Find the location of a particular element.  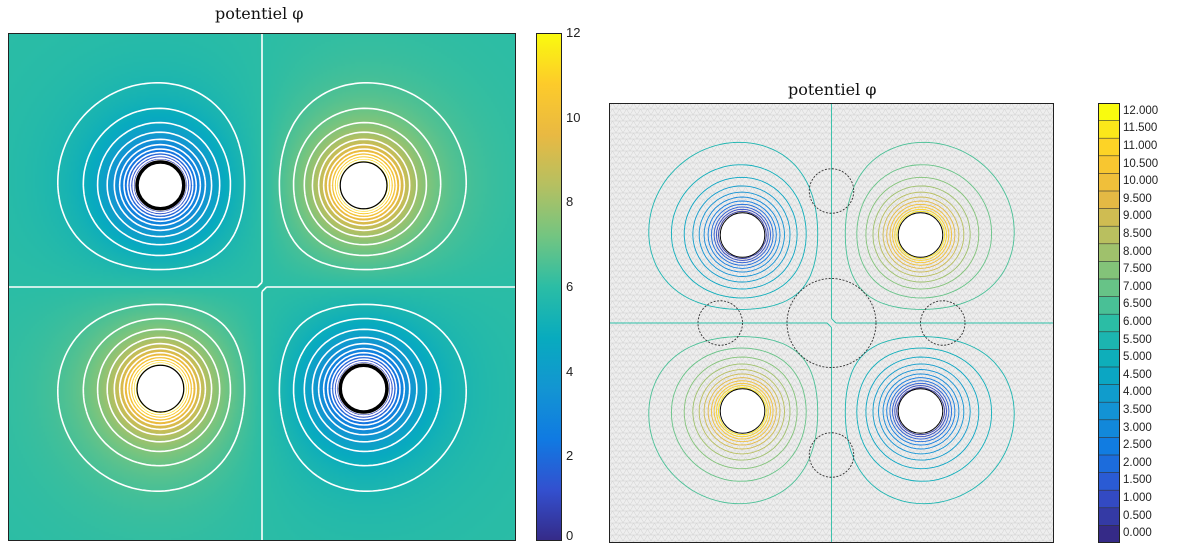

left-colorbar-tick-4: 8 is located at coordinates (570, 202).